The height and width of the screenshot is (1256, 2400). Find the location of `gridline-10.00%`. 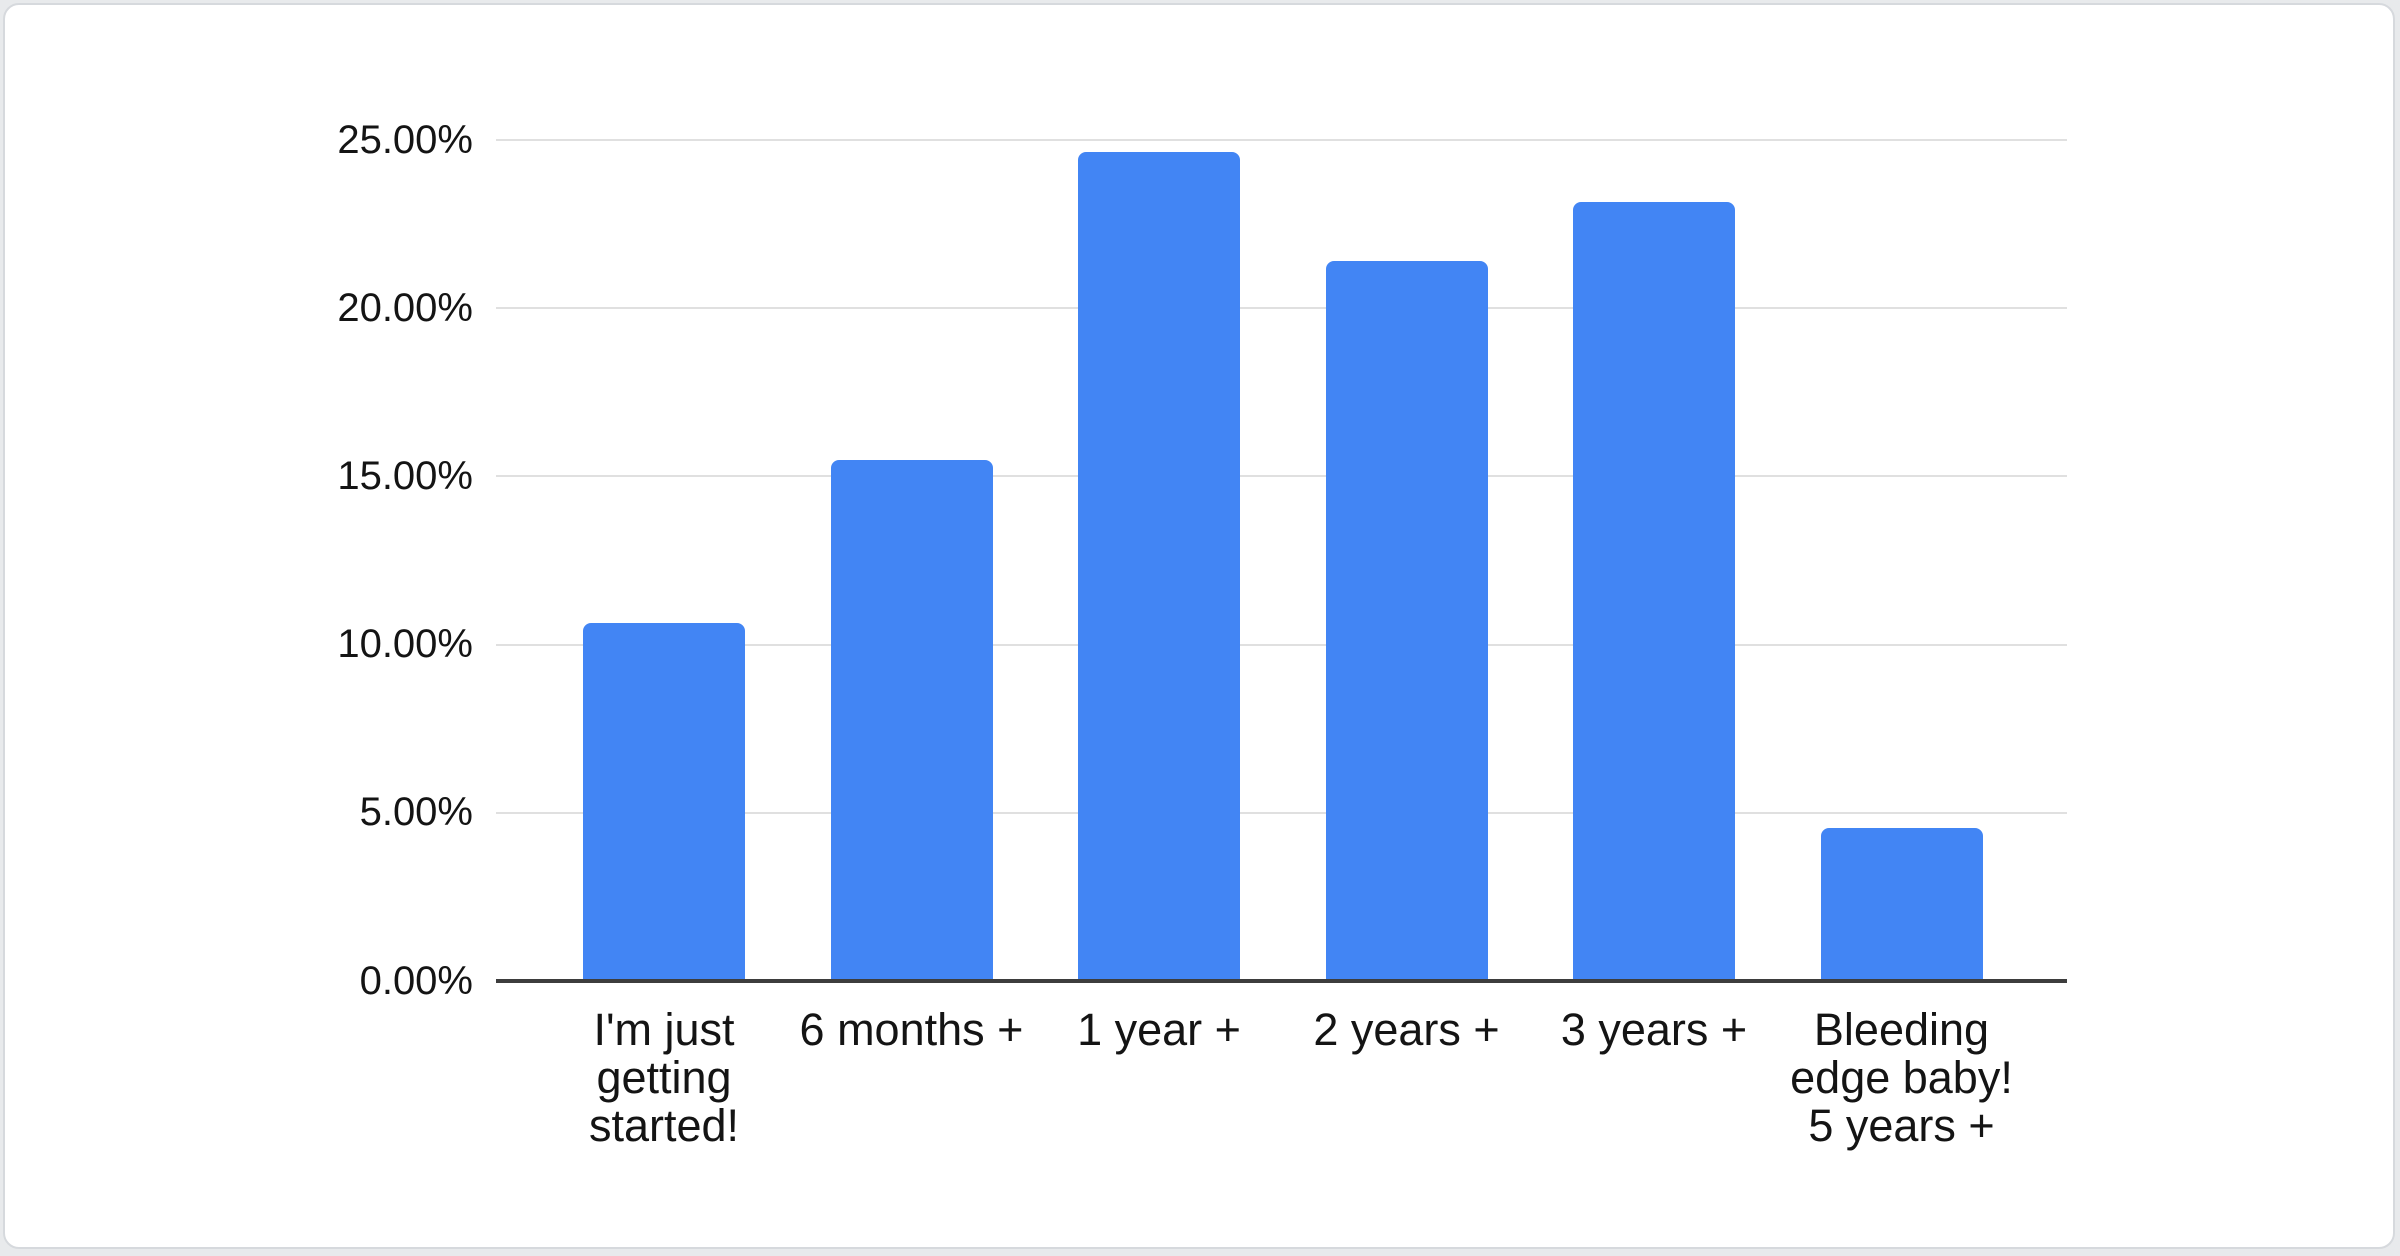

gridline-10.00% is located at coordinates (1281, 644).